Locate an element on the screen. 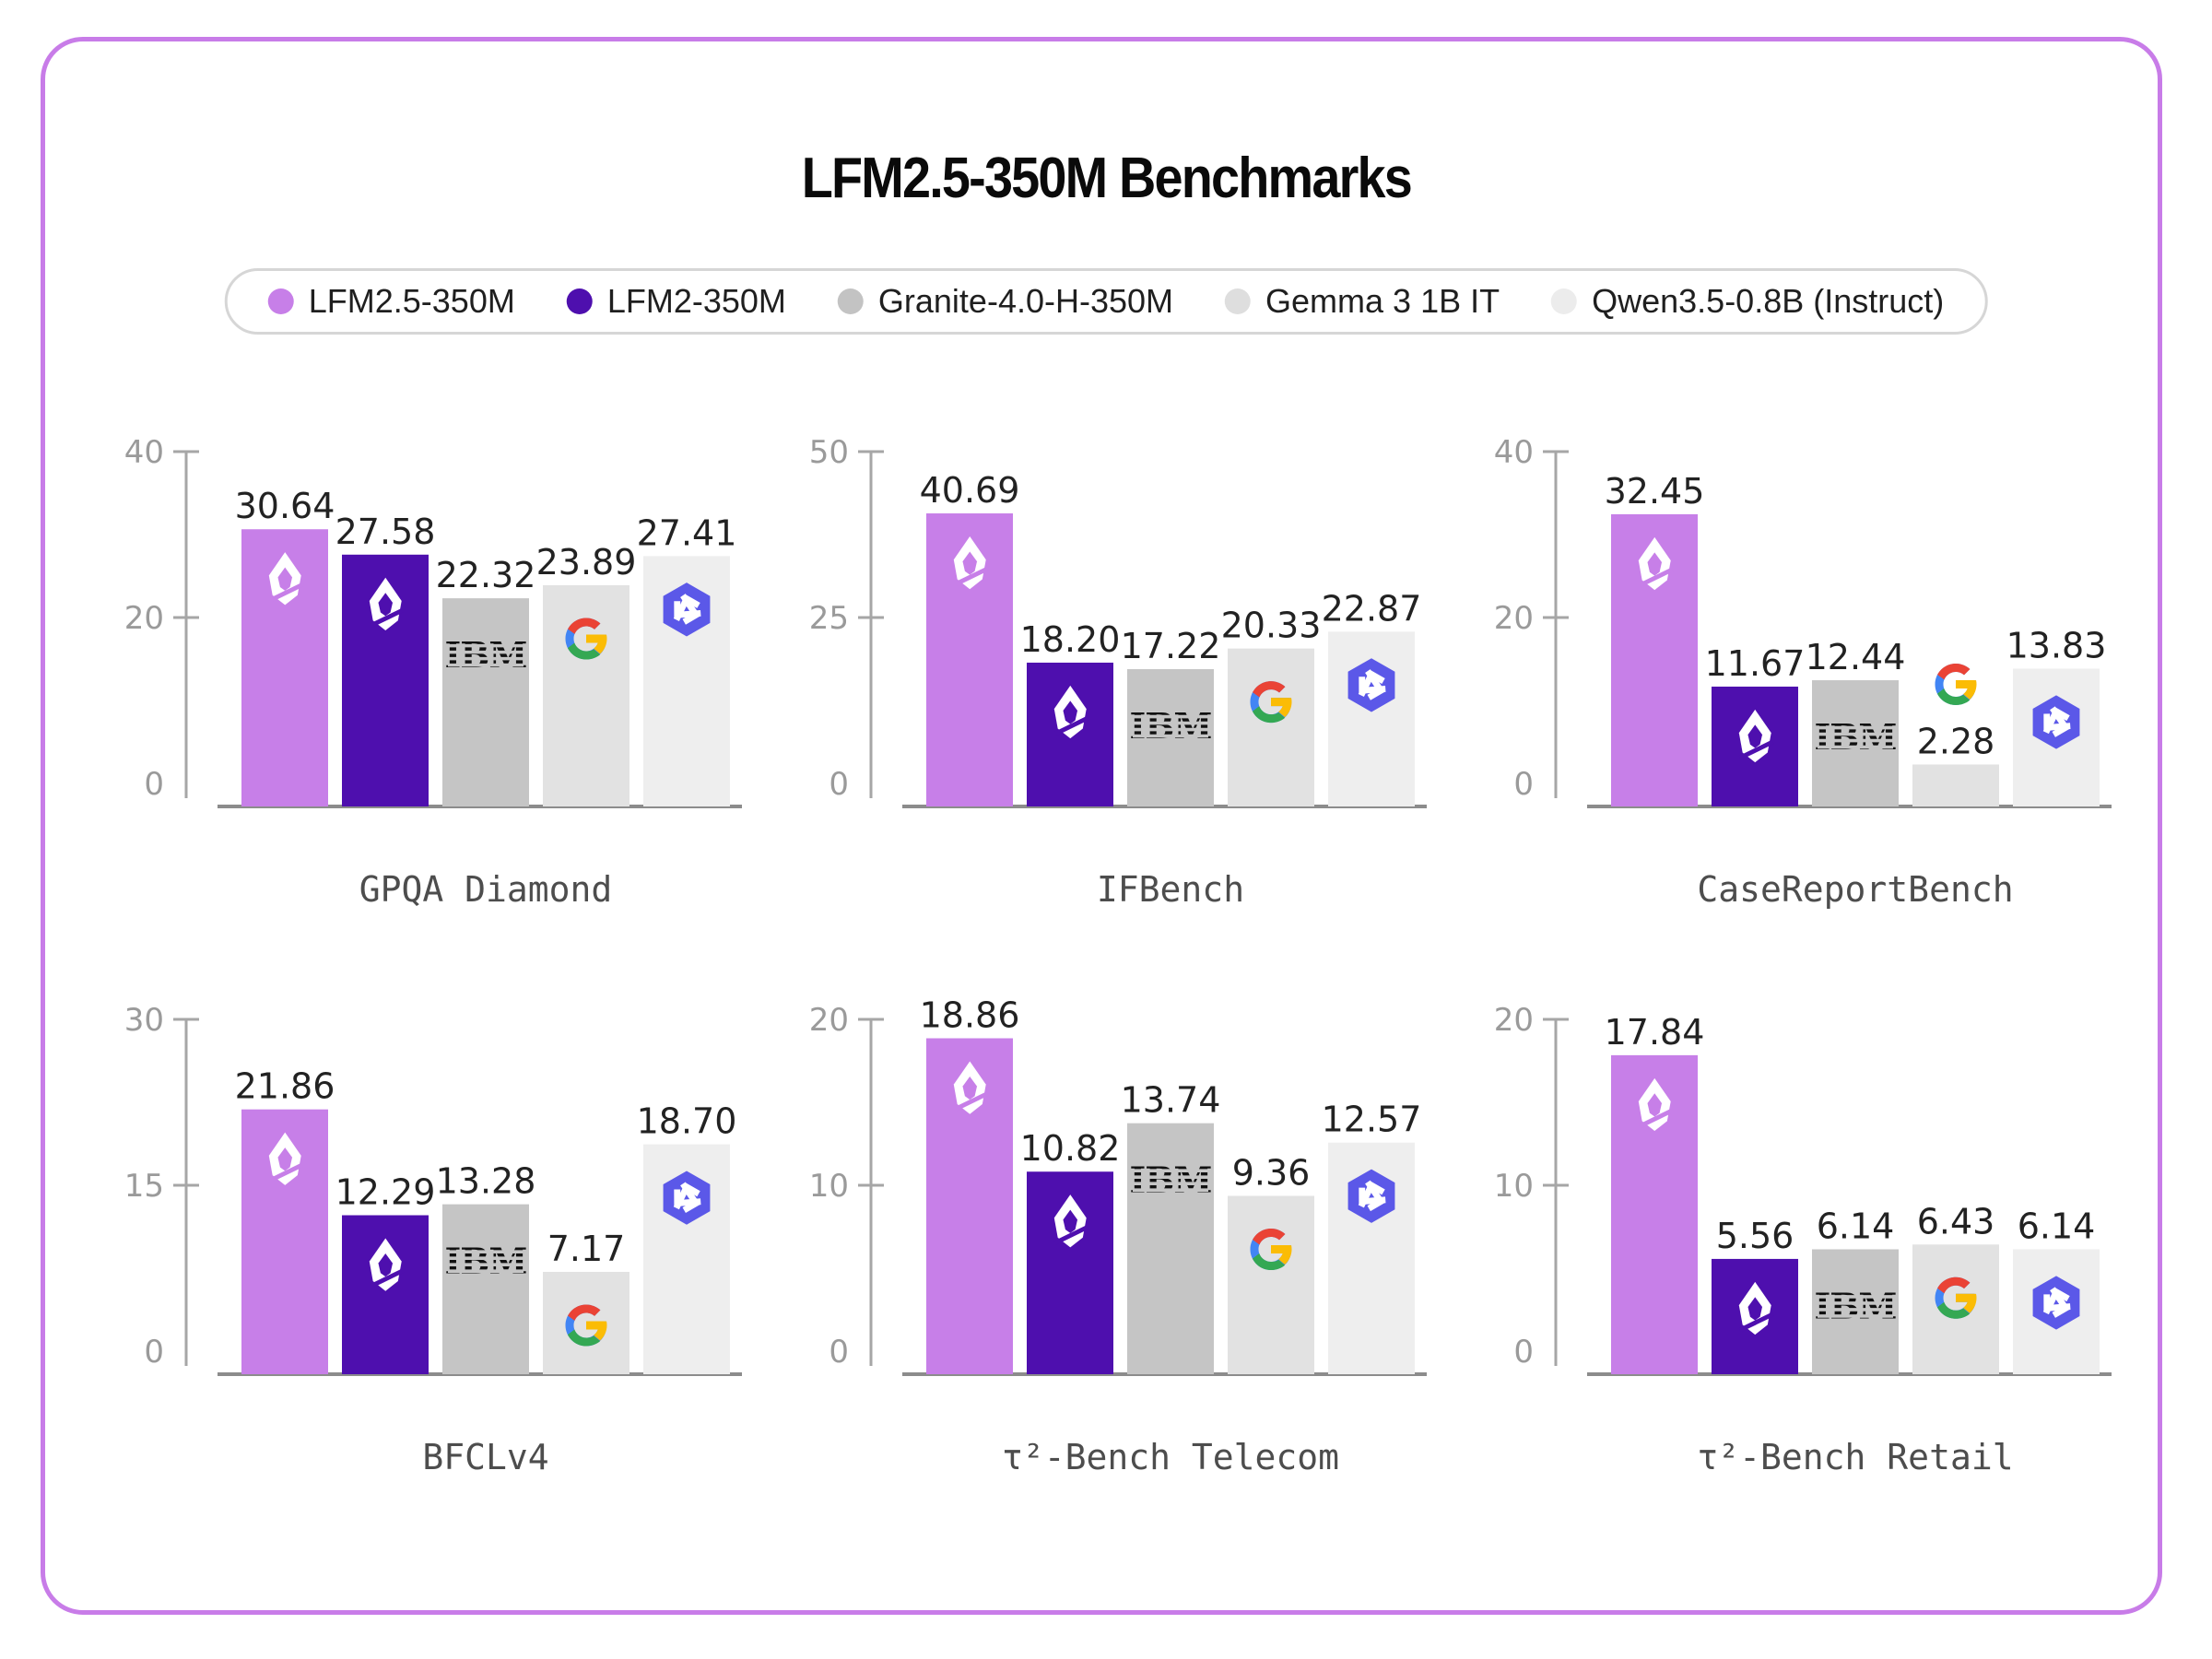 The width and height of the screenshot is (2212, 1659). chart-bfclv4: 0 15 30 21.86 12.29 13.28 IBM 7.17 18.70 BFCLv4 is located at coordinates (406, 1248).